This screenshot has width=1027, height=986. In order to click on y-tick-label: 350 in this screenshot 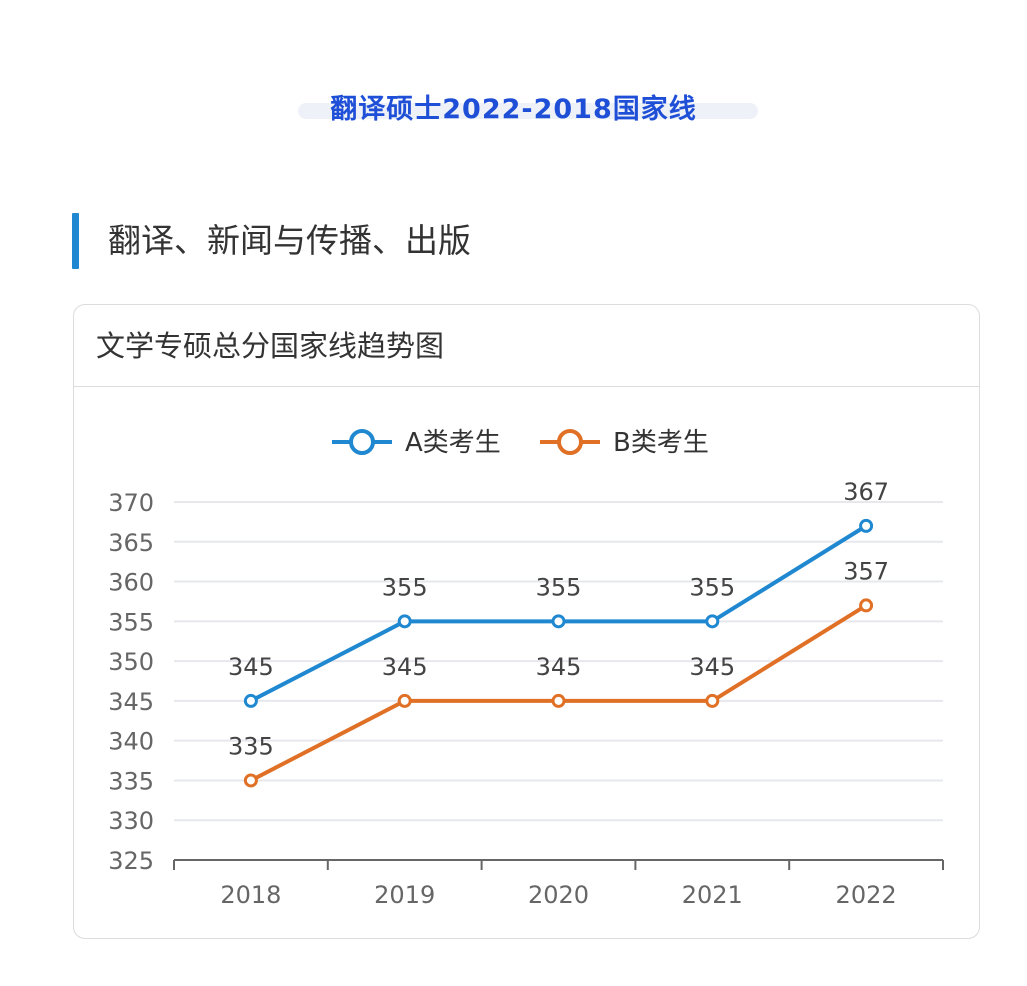, I will do `click(131, 662)`.